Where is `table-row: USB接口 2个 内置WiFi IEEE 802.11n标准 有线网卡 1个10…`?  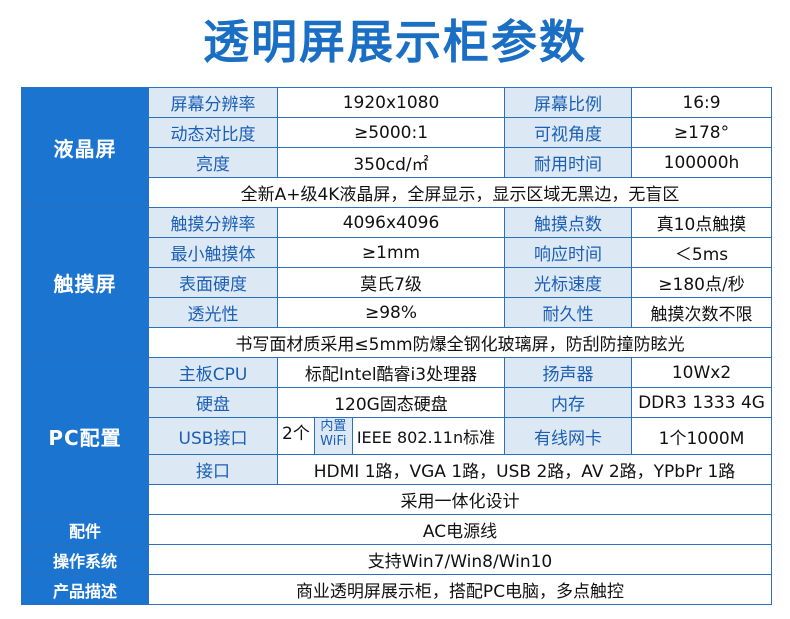
table-row: USB接口 2个 内置WiFi IEEE 802.11n标准 有线网卡 1个10… is located at coordinates (397, 436).